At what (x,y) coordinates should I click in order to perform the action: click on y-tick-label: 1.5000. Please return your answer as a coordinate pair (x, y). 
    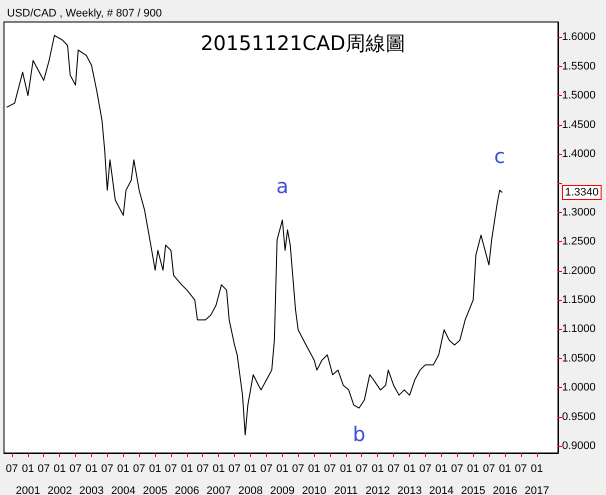
    Looking at the image, I should click on (579, 96).